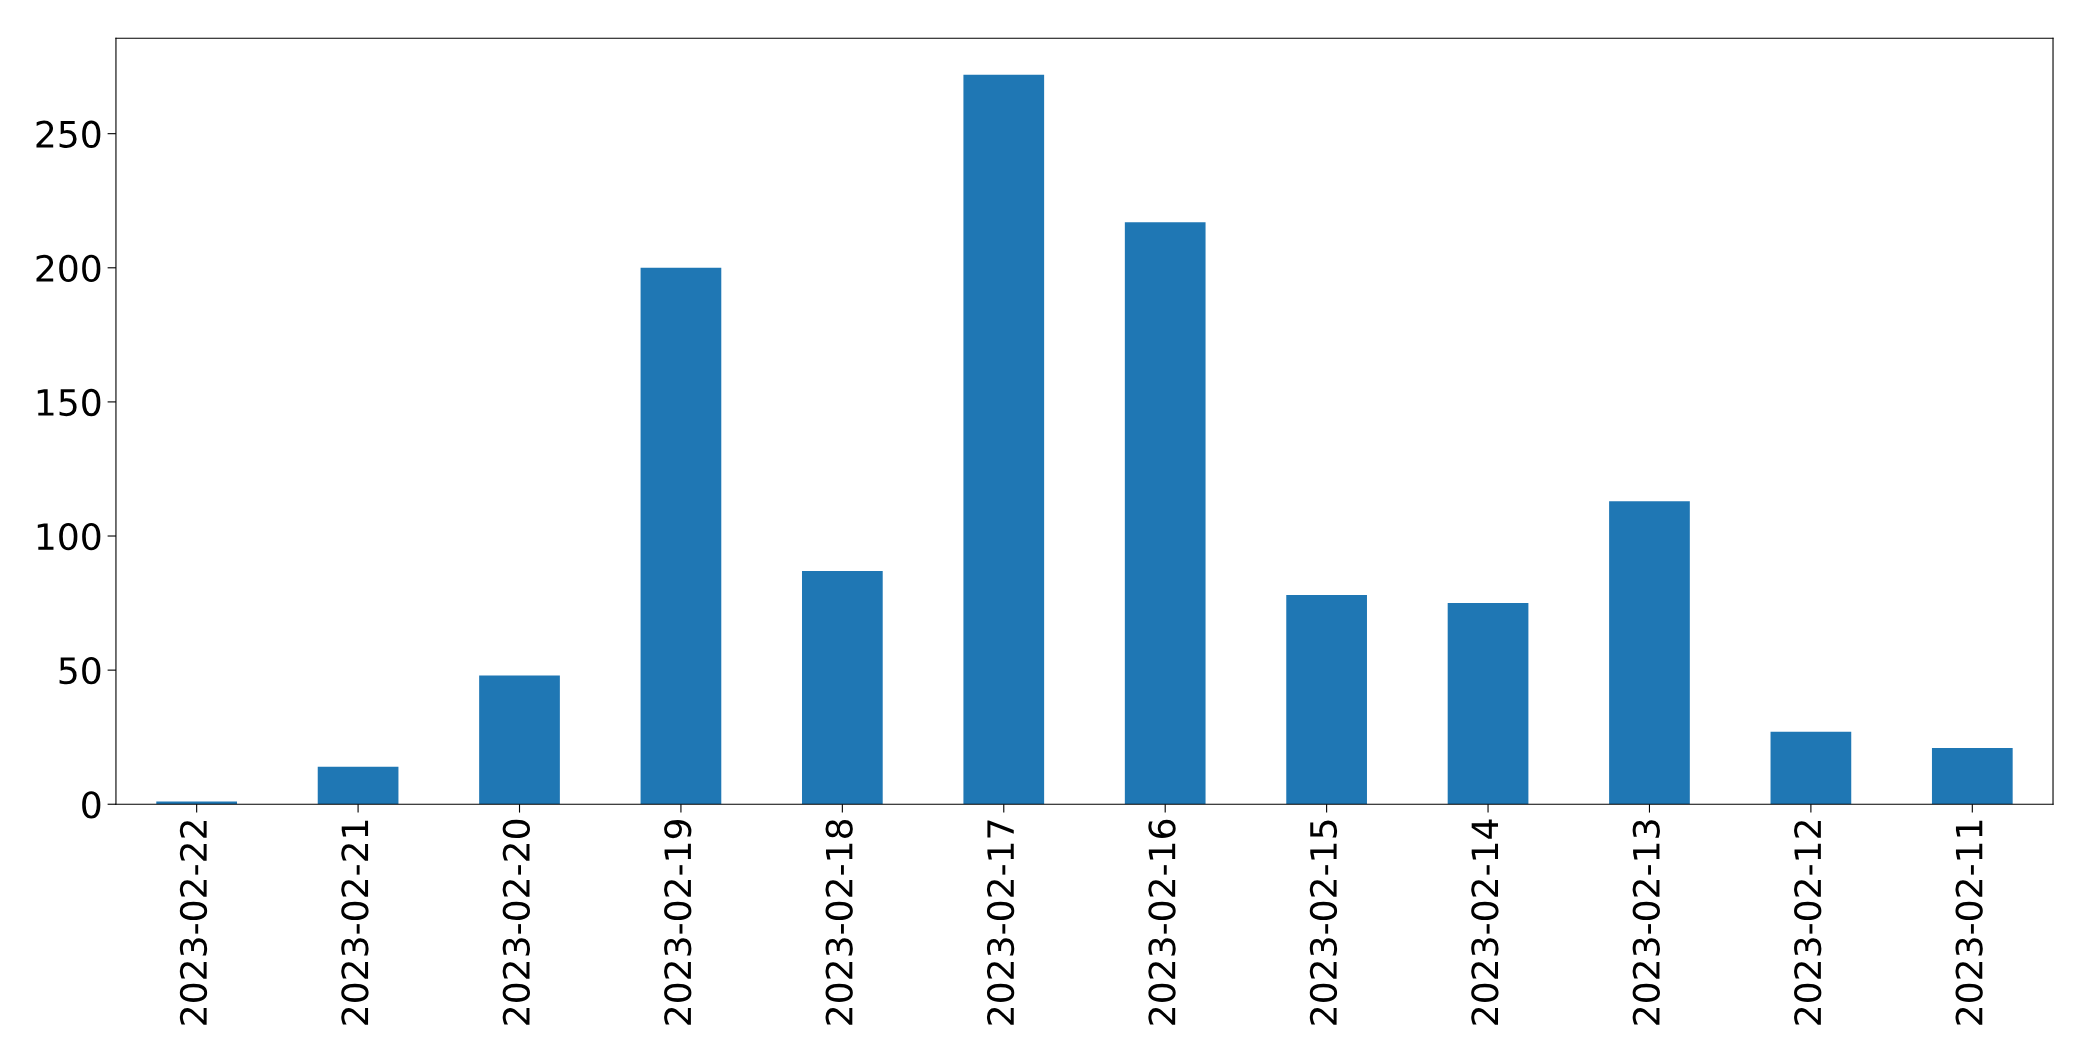  What do you see at coordinates (839, 922) in the screenshot?
I see `x-tick-label: 2023-02-18` at bounding box center [839, 922].